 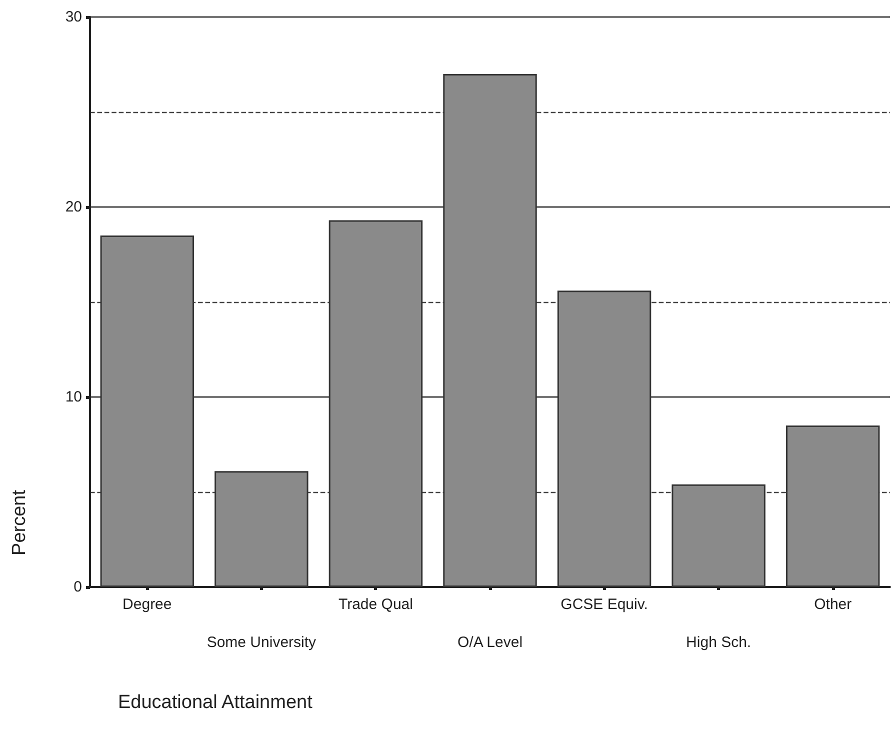 What do you see at coordinates (73, 17) in the screenshot?
I see `y-tick-label: 30` at bounding box center [73, 17].